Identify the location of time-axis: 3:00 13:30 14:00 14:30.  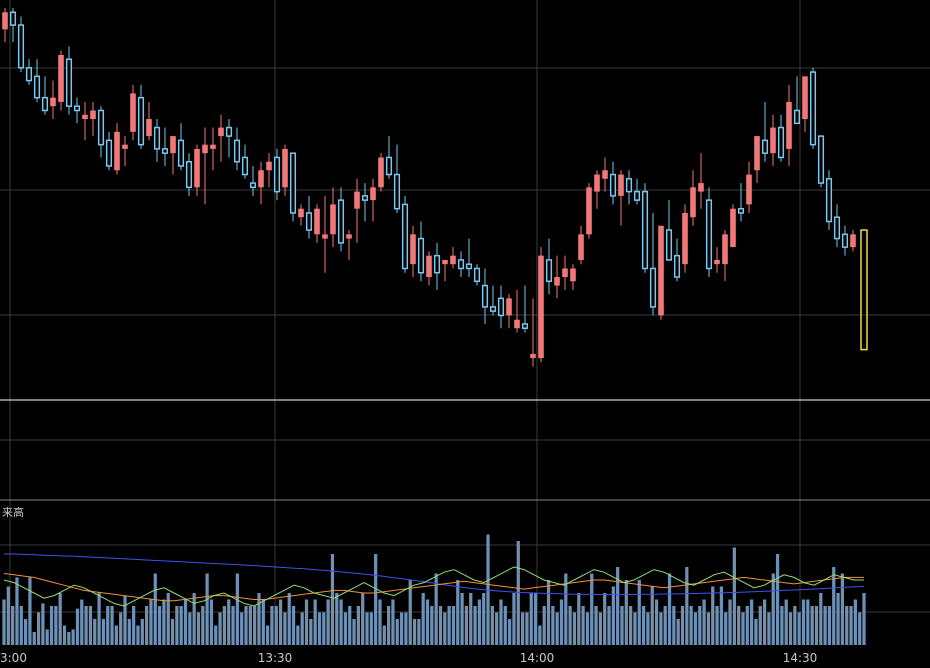
(408, 658).